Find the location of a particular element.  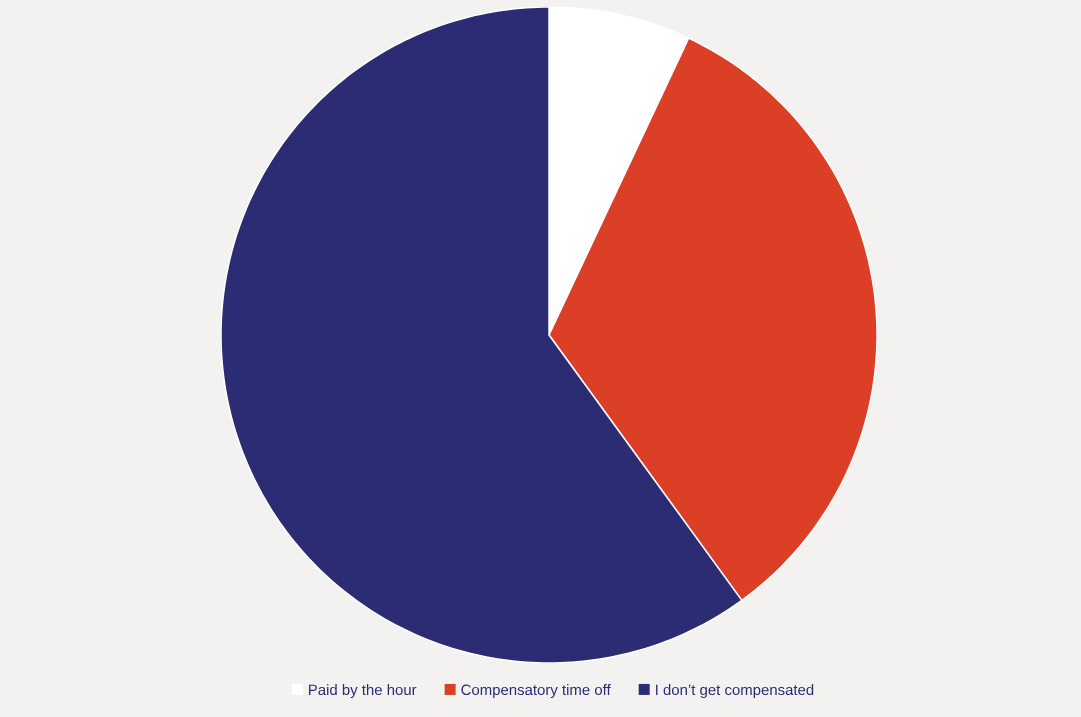

legend-label: Paid by the hour is located at coordinates (363, 691).